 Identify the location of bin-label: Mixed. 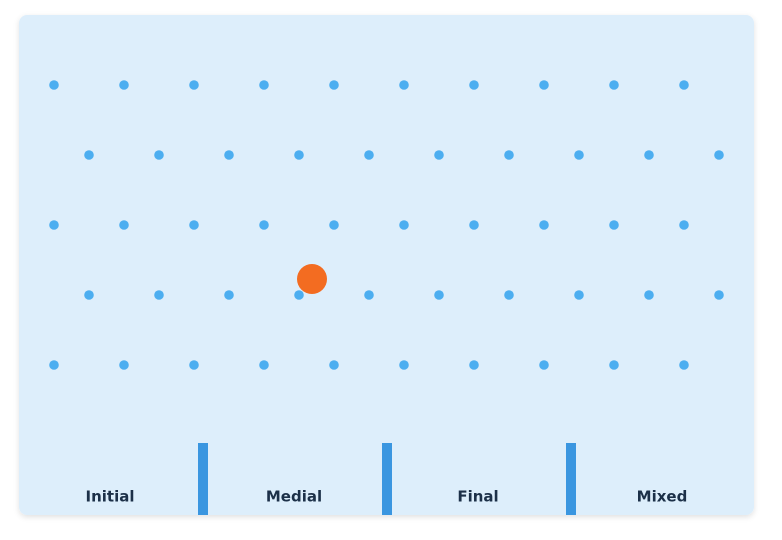
(662, 497).